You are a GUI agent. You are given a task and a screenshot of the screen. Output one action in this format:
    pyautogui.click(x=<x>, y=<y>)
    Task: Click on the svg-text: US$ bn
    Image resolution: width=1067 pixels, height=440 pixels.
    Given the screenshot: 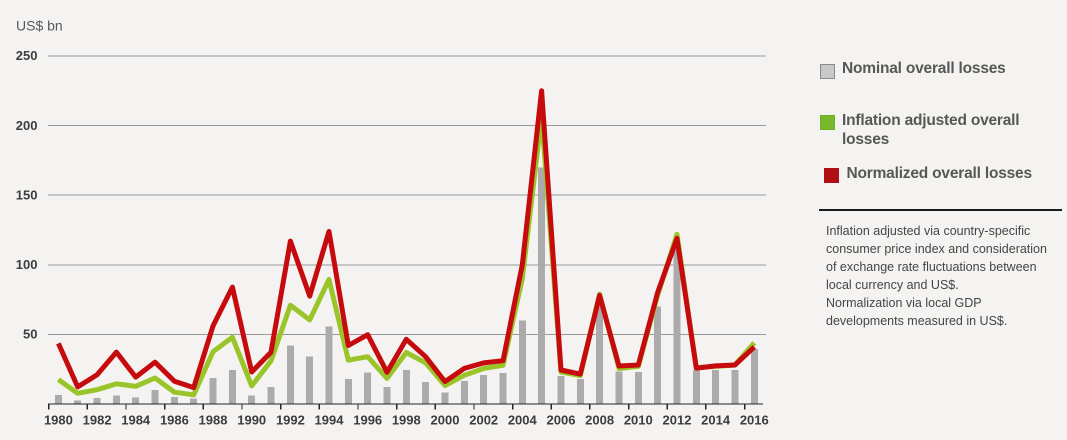 What is the action you would take?
    pyautogui.click(x=39, y=26)
    